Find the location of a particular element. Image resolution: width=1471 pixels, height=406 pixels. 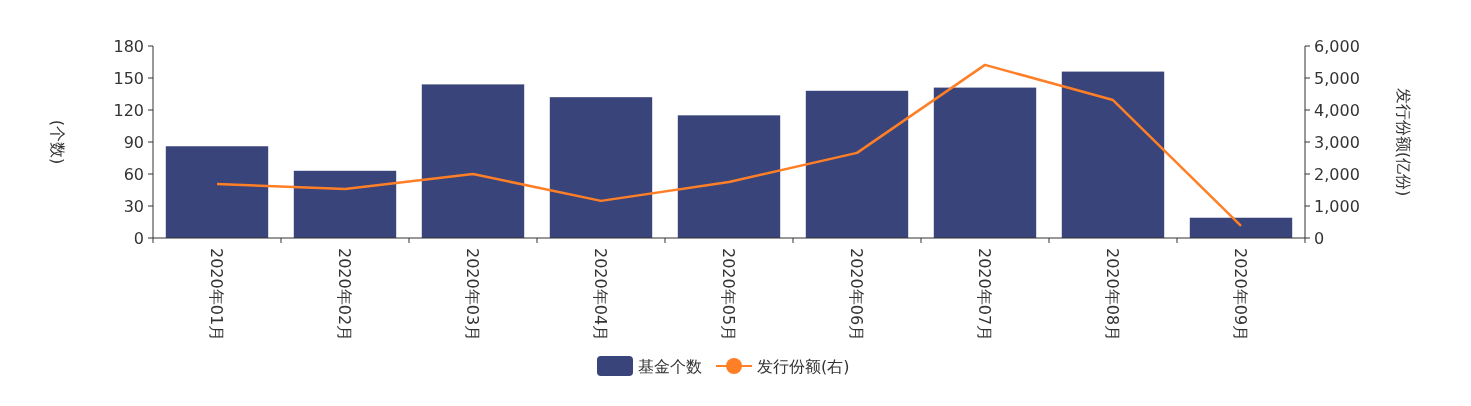

y2-tick-label: 0 is located at coordinates (1319, 238).